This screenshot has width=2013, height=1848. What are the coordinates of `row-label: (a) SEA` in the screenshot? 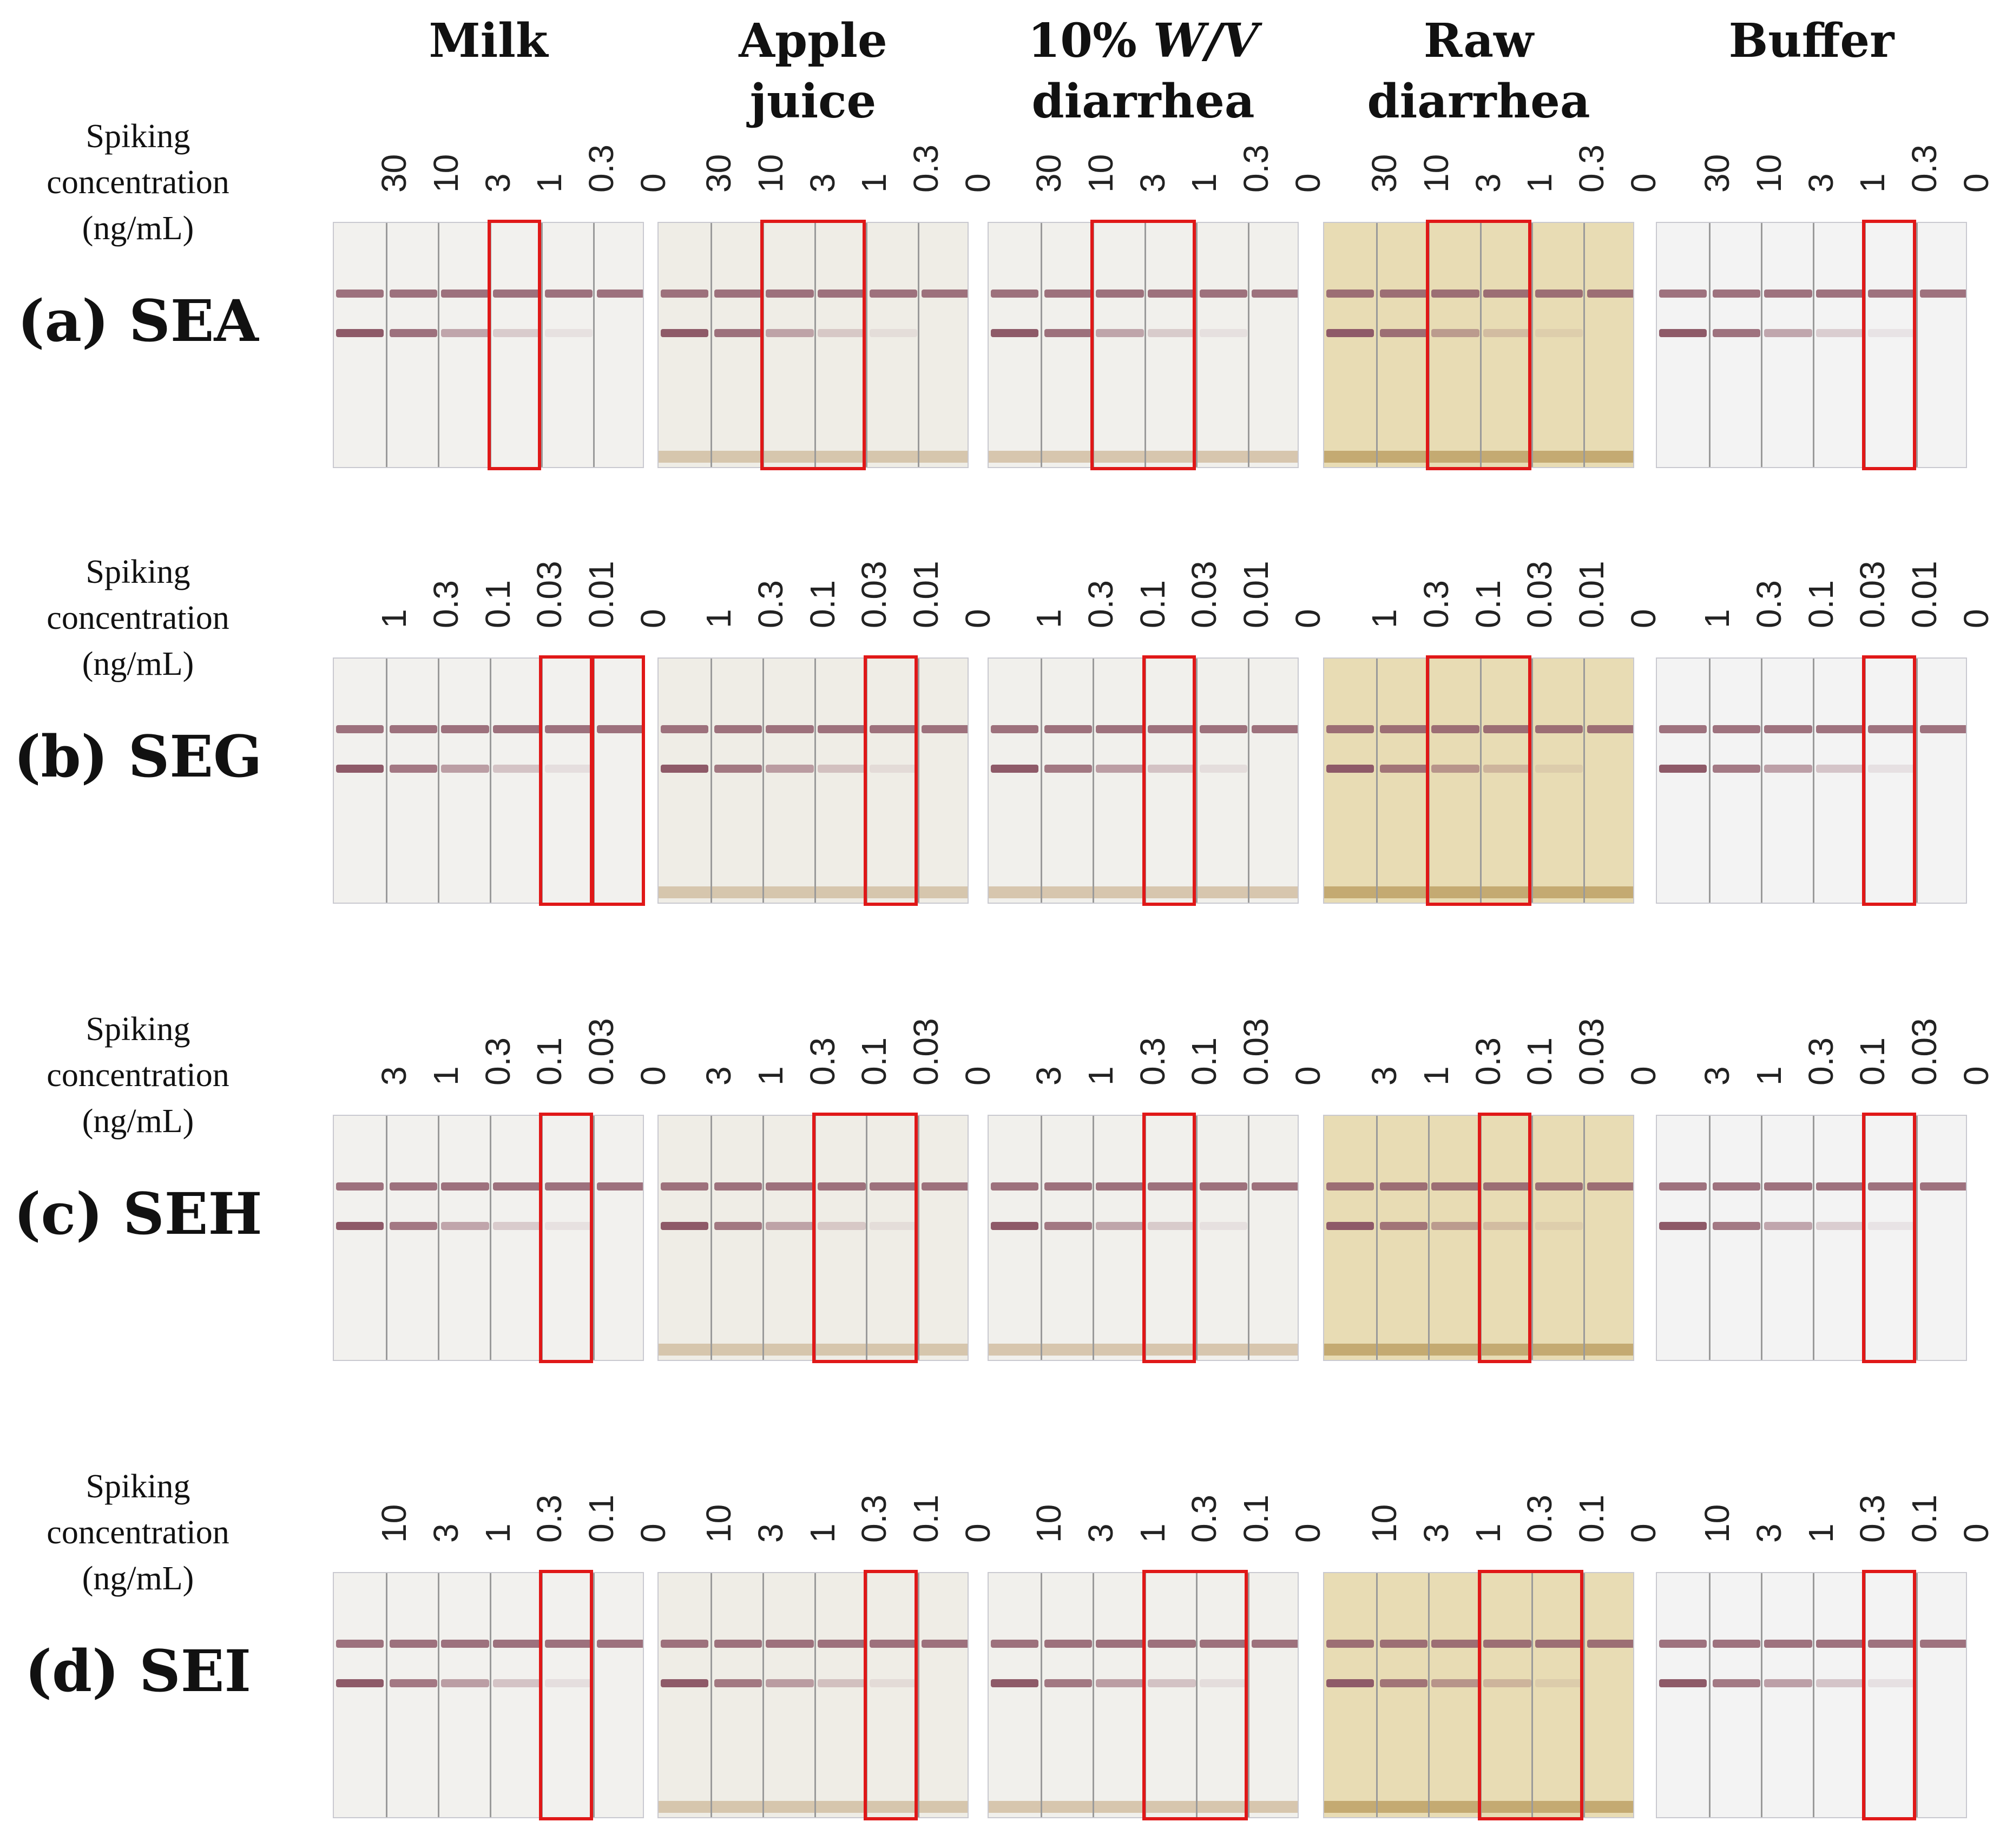 It's located at (138, 320).